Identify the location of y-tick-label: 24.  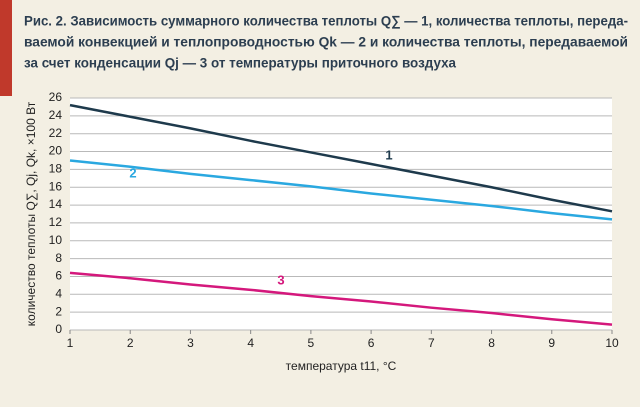
(56, 115).